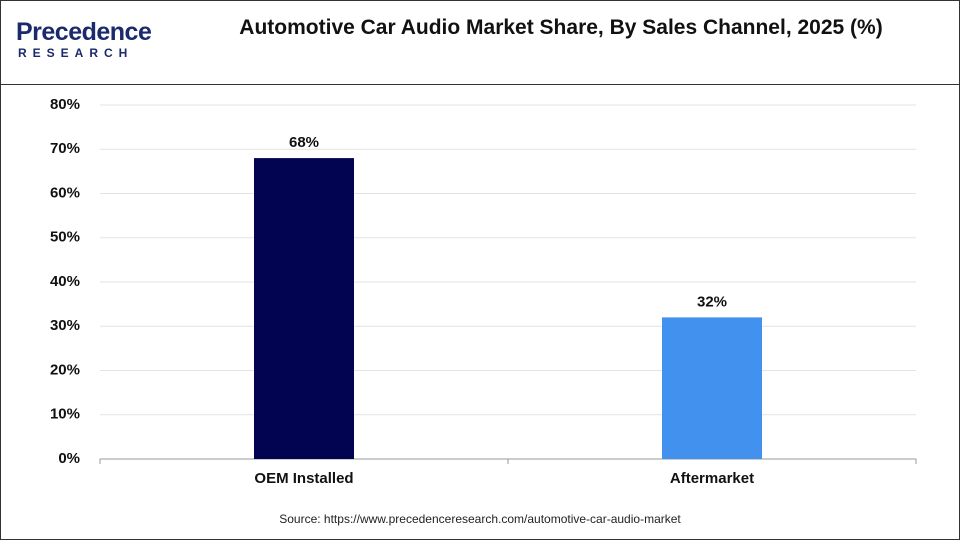 The width and height of the screenshot is (960, 540). Describe the element at coordinates (65, 325) in the screenshot. I see `y-tick-label: 30%` at that location.